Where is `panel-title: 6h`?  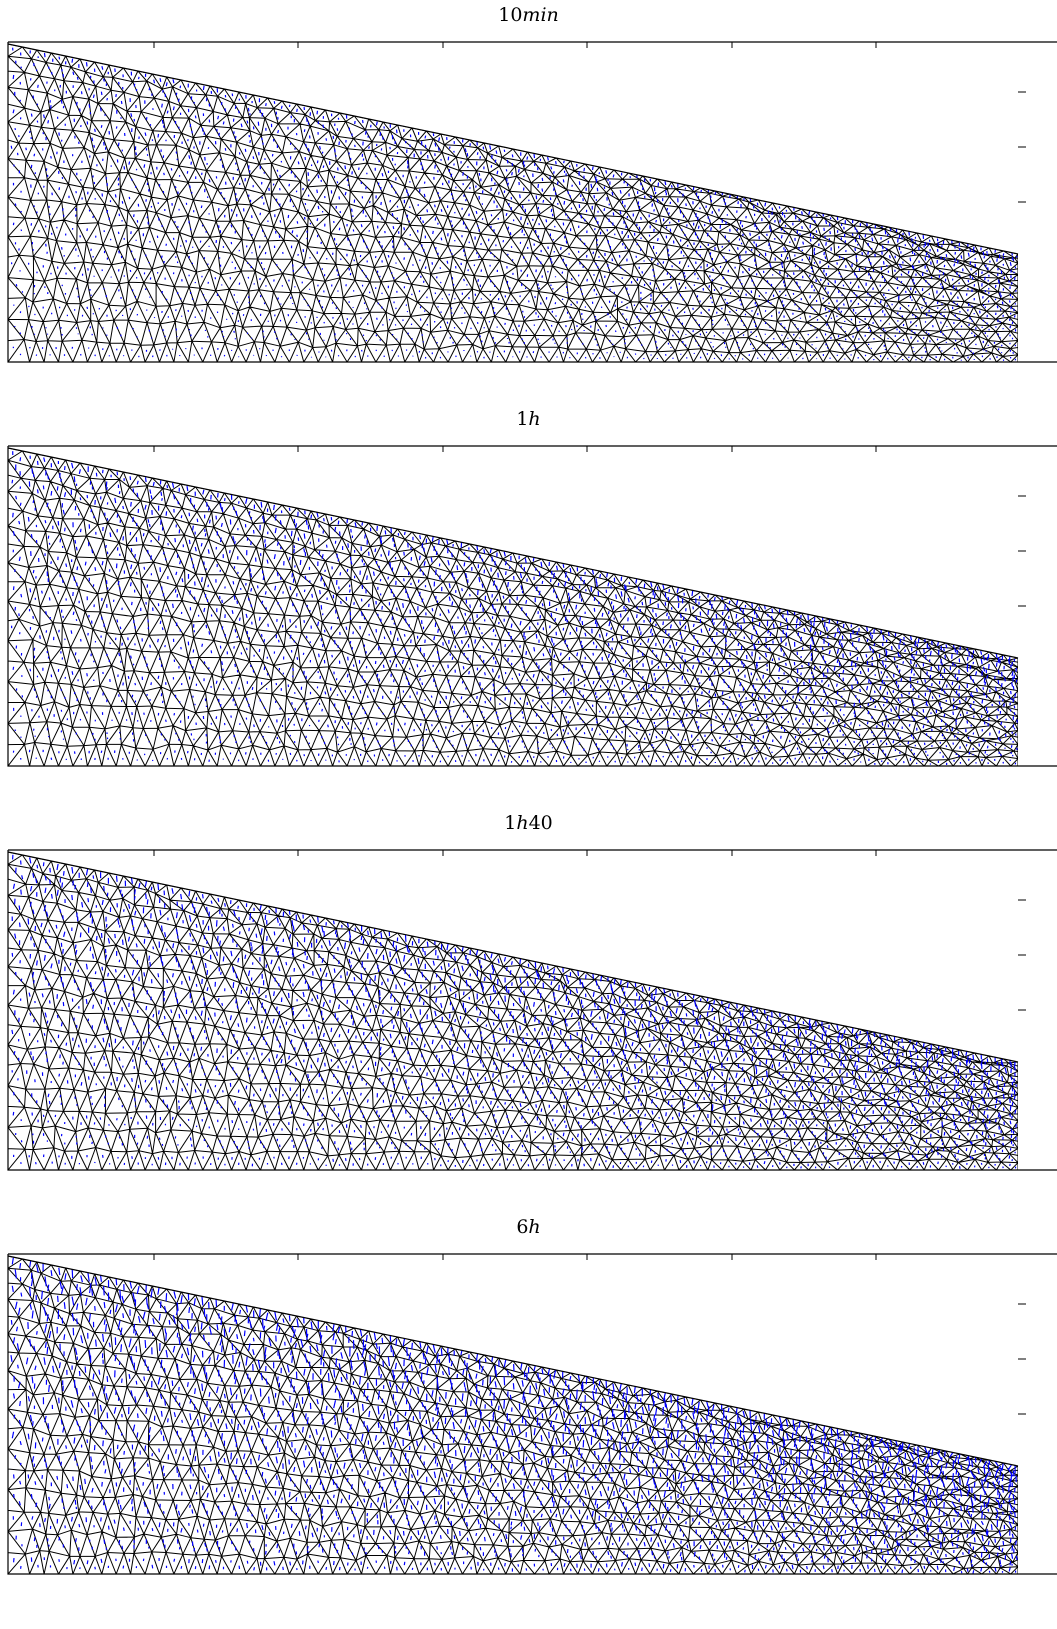 panel-title: 6h is located at coordinates (528, 1227).